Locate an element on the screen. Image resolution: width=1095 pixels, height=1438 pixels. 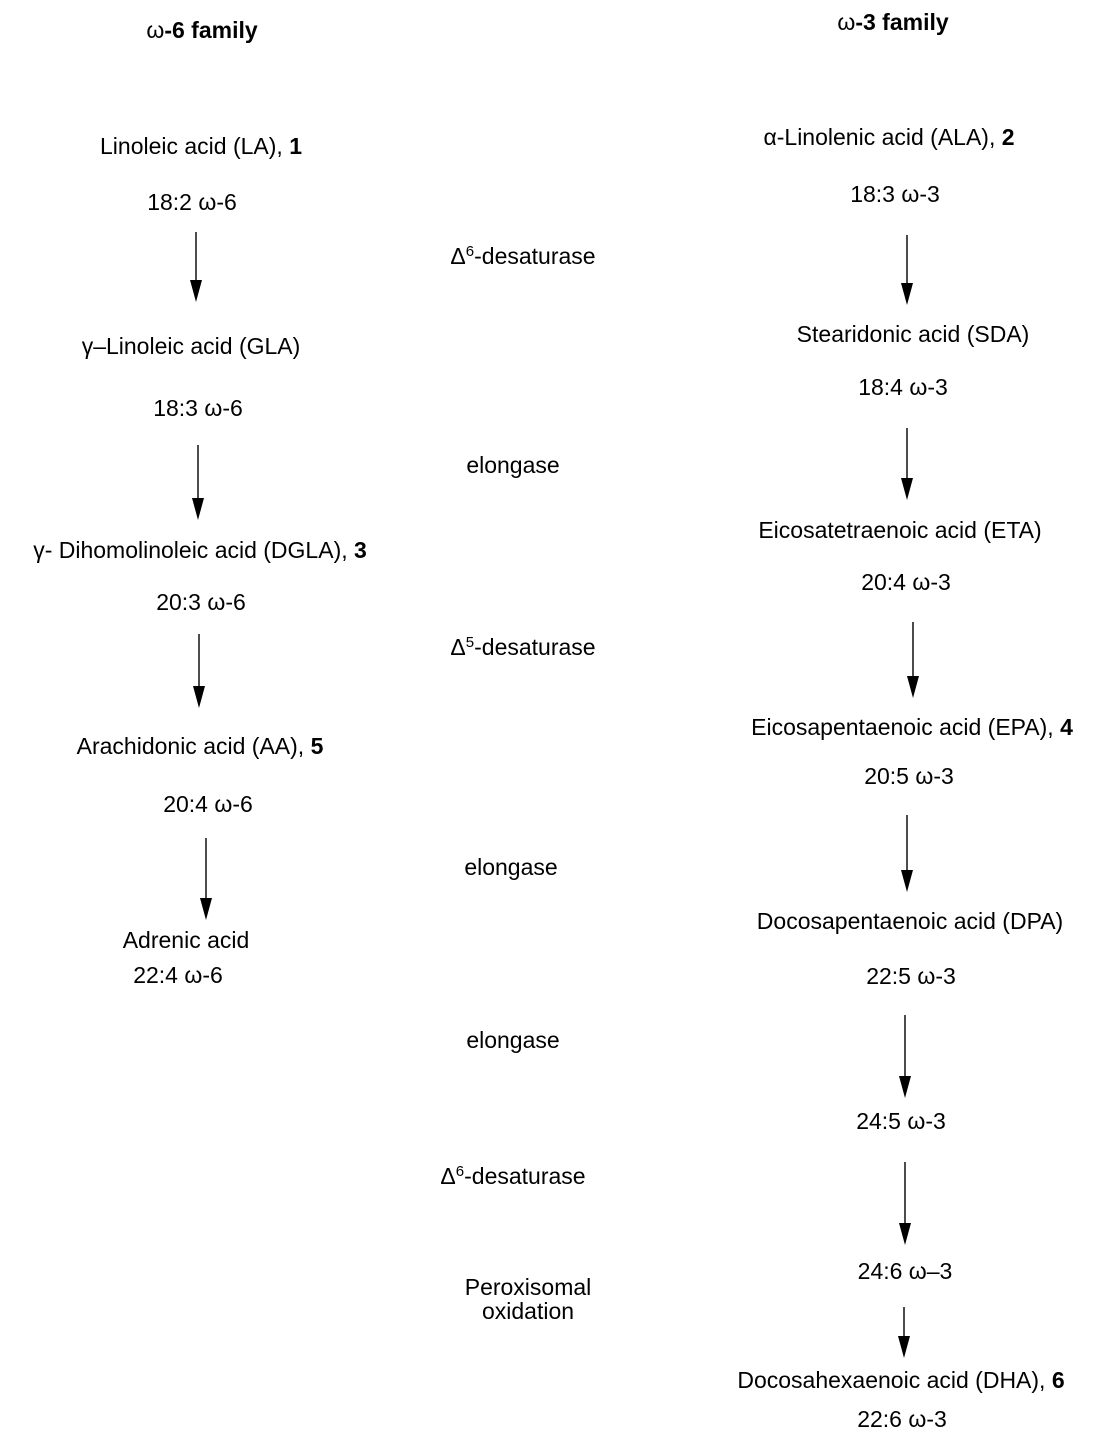
omega3-step-4-formula: 20:5 ω-3 is located at coordinates (909, 776).